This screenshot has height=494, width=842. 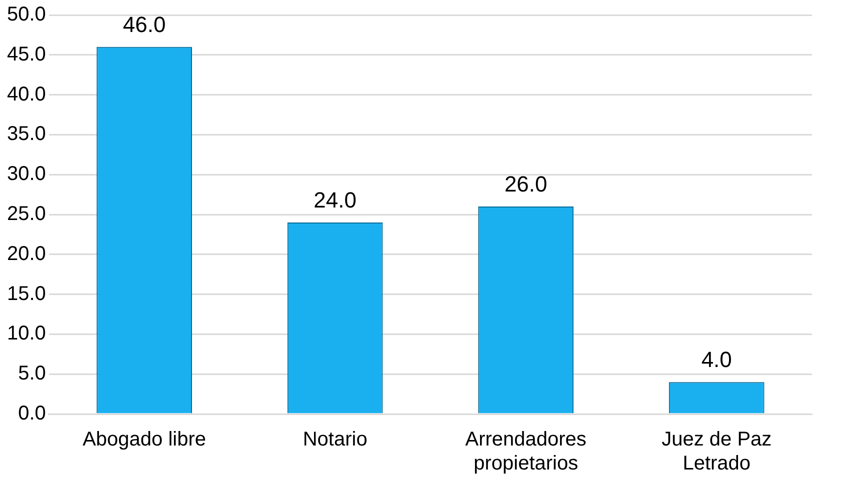 What do you see at coordinates (526, 184) in the screenshot?
I see `data-label: 26.0` at bounding box center [526, 184].